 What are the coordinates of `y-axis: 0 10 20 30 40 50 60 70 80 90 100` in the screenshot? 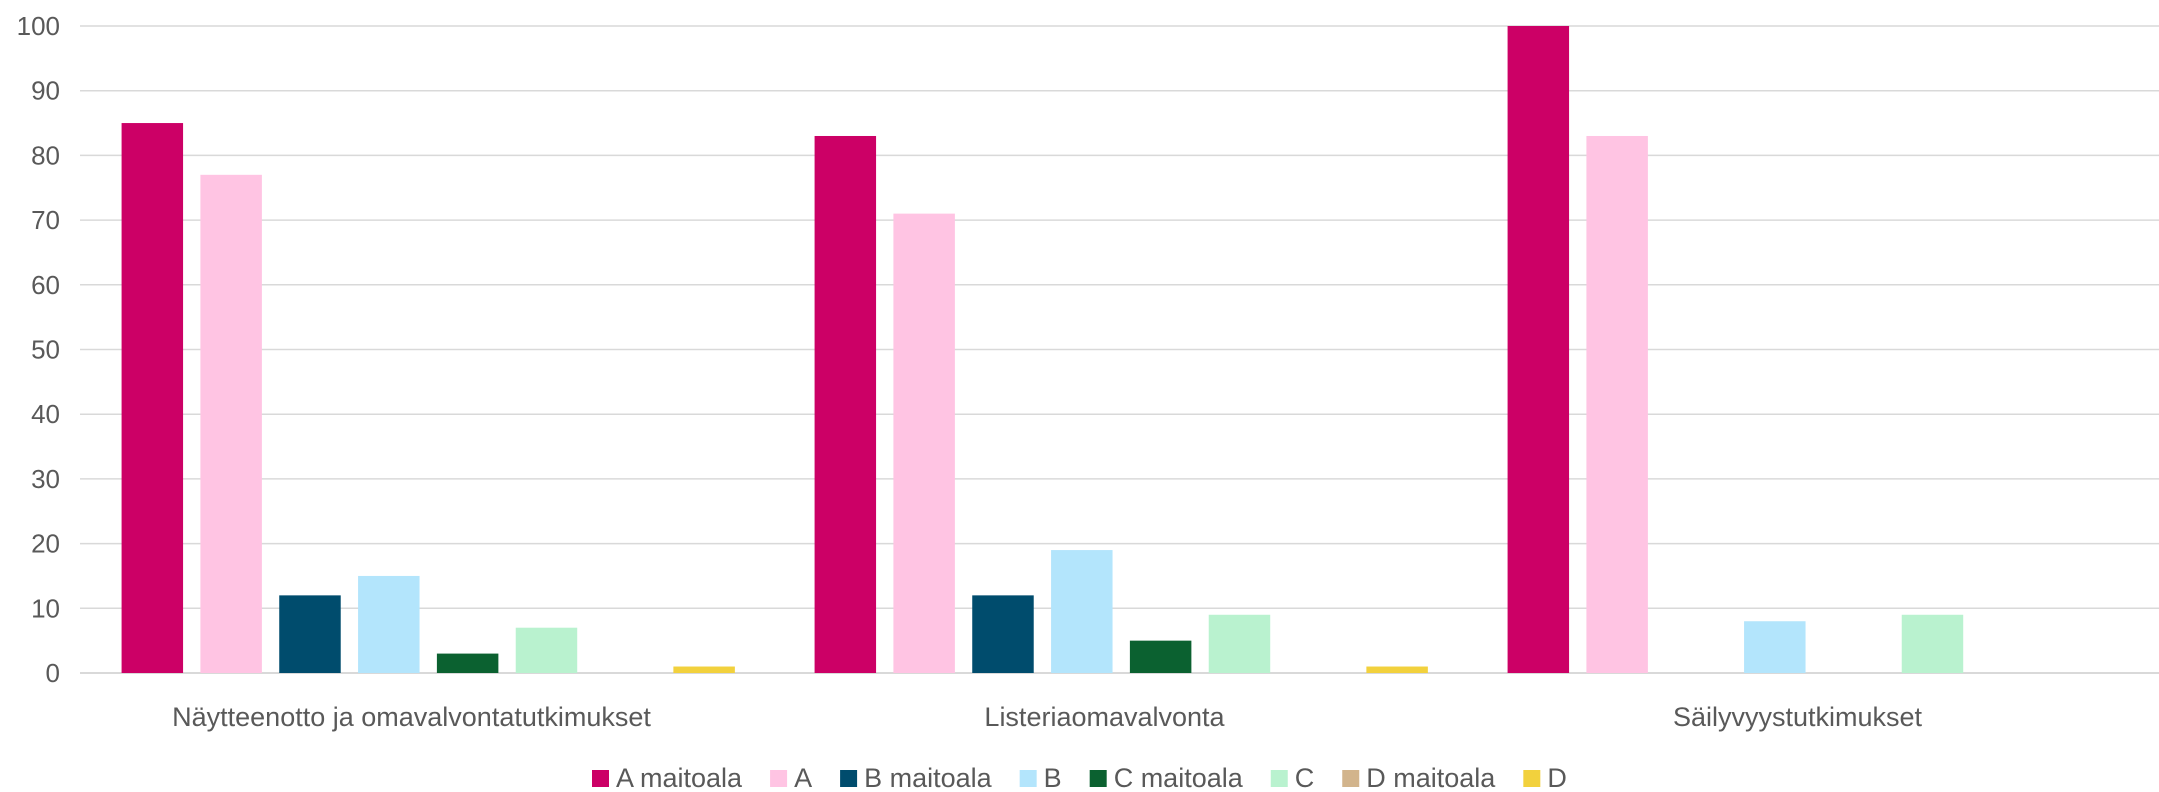 It's located at (38, 349).